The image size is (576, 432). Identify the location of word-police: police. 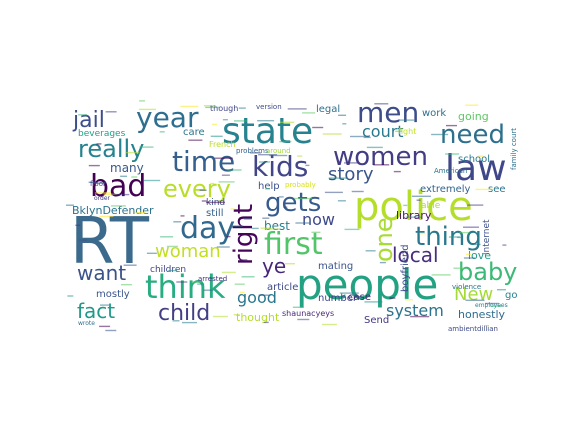
(413, 207).